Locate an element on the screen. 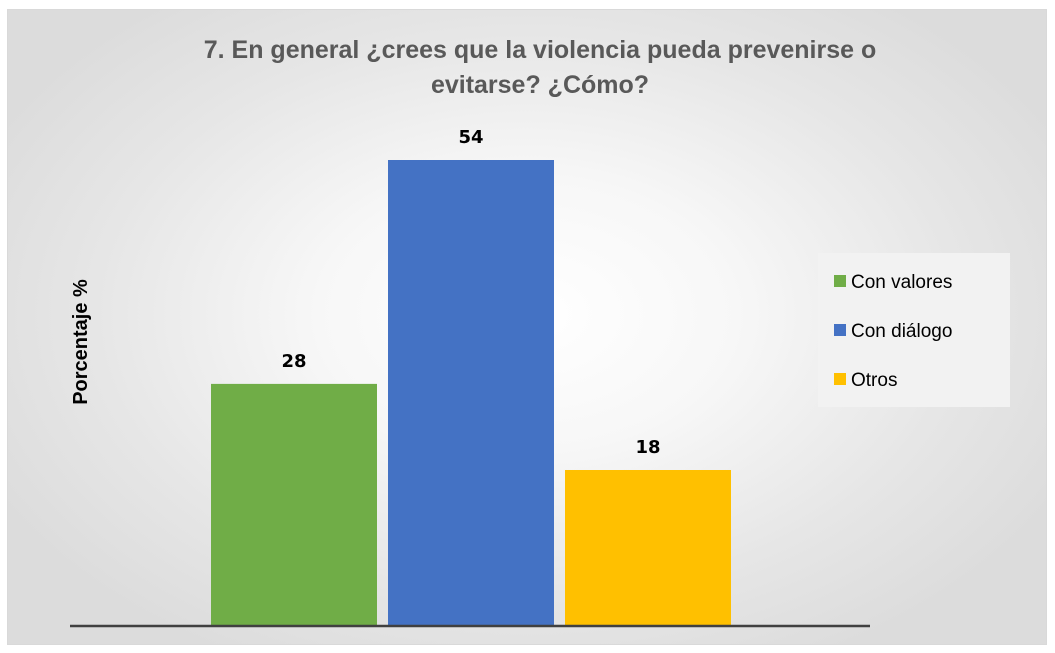 The height and width of the screenshot is (653, 1055). legend-box is located at coordinates (914, 330).